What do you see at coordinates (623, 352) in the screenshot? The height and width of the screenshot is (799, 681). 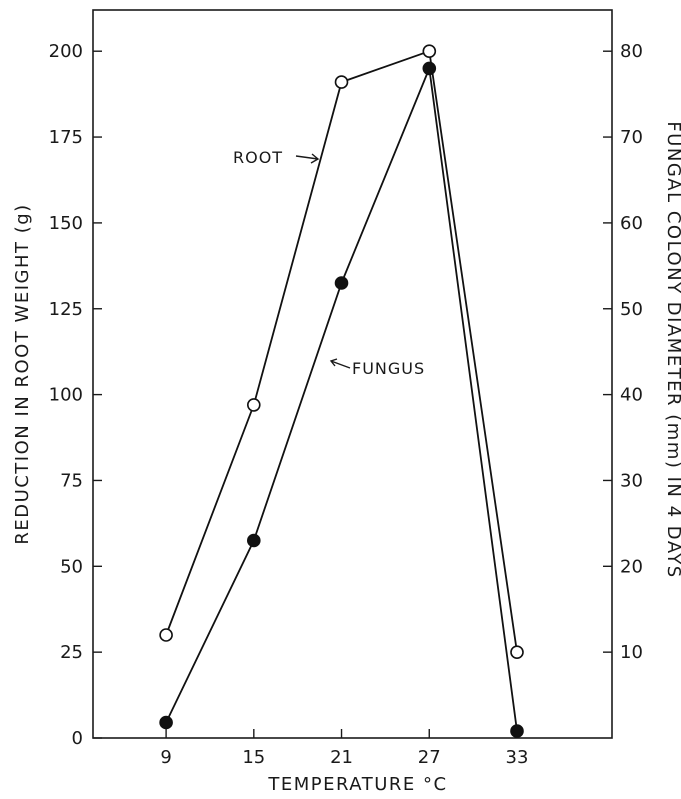 I see `right-y-axis-ticks: 10 20 30 40 50 60 70 80` at bounding box center [623, 352].